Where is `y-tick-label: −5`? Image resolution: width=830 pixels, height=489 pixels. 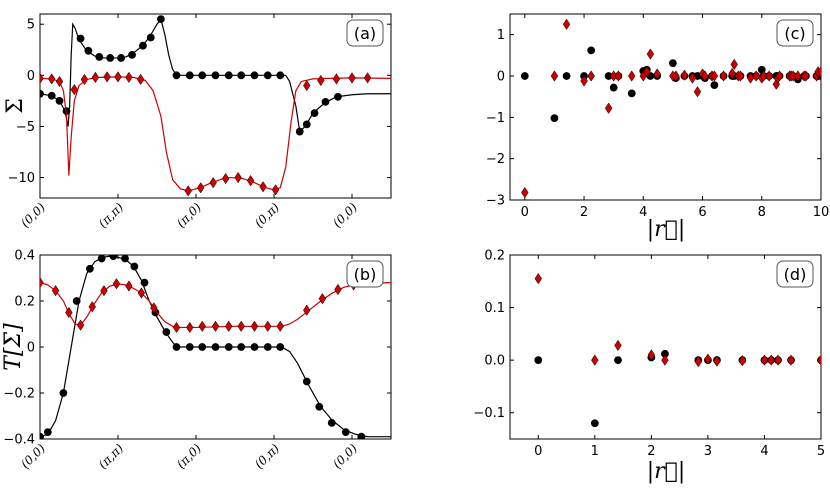 y-tick-label: −5 is located at coordinates (25, 127).